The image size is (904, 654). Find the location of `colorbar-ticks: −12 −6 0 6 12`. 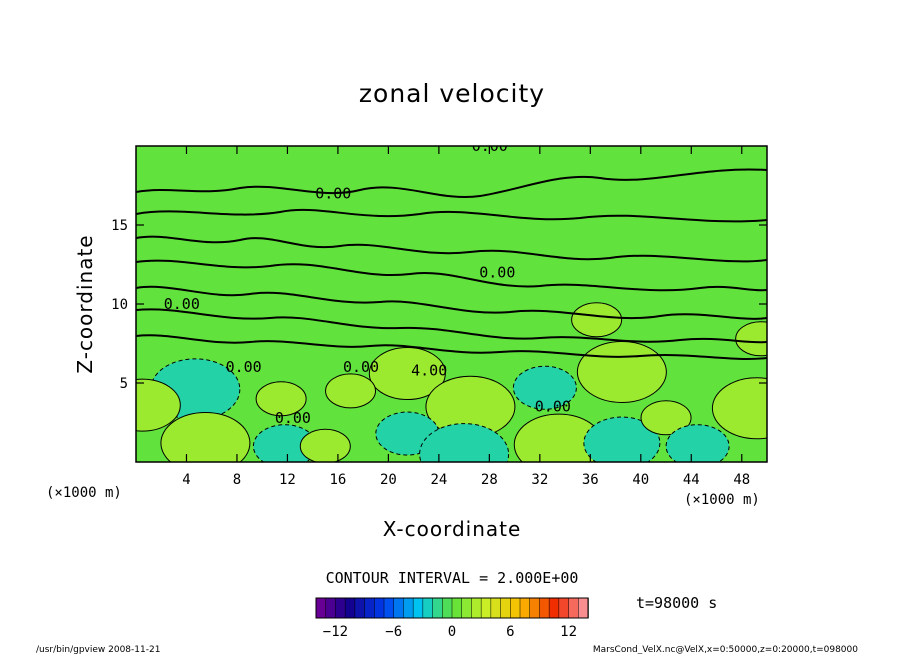

colorbar-ticks: −12 −6 0 6 12 is located at coordinates (450, 632).